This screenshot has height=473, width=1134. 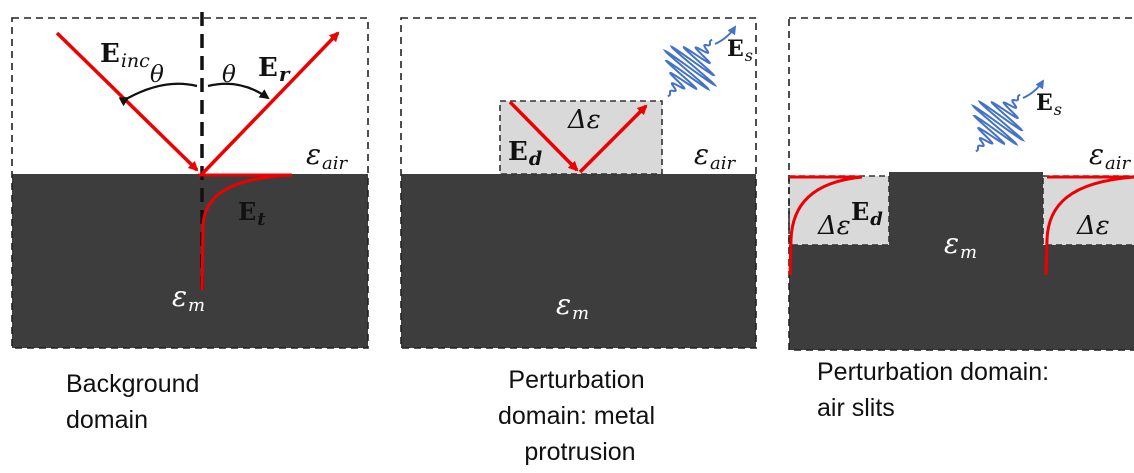 What do you see at coordinates (246, 232) in the screenshot?
I see `transmitted-decay-curve` at bounding box center [246, 232].